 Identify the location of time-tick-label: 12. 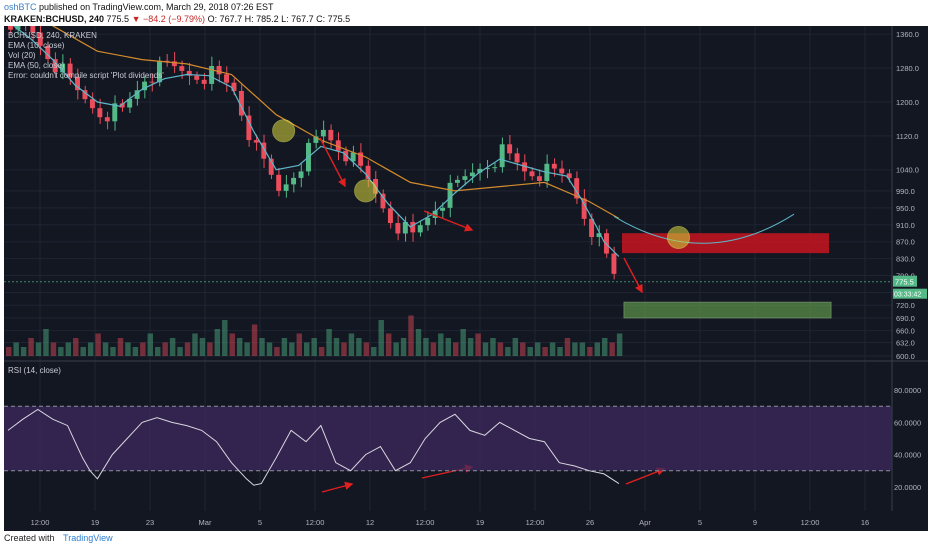
(370, 522).